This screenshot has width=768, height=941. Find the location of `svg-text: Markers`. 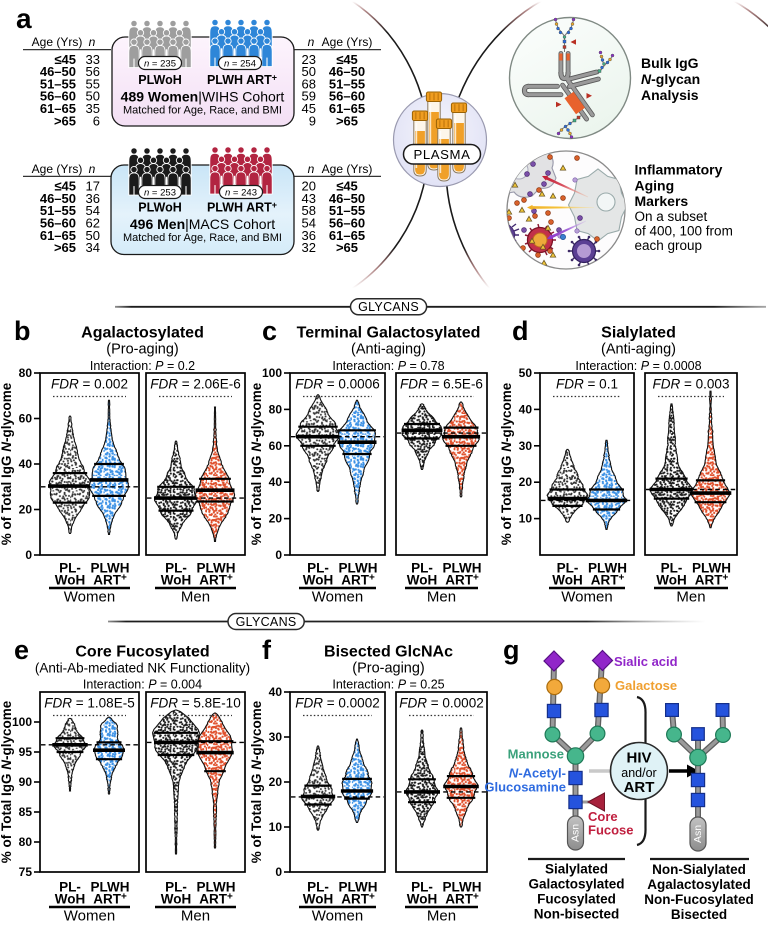

svg-text: Markers is located at coordinates (662, 201).